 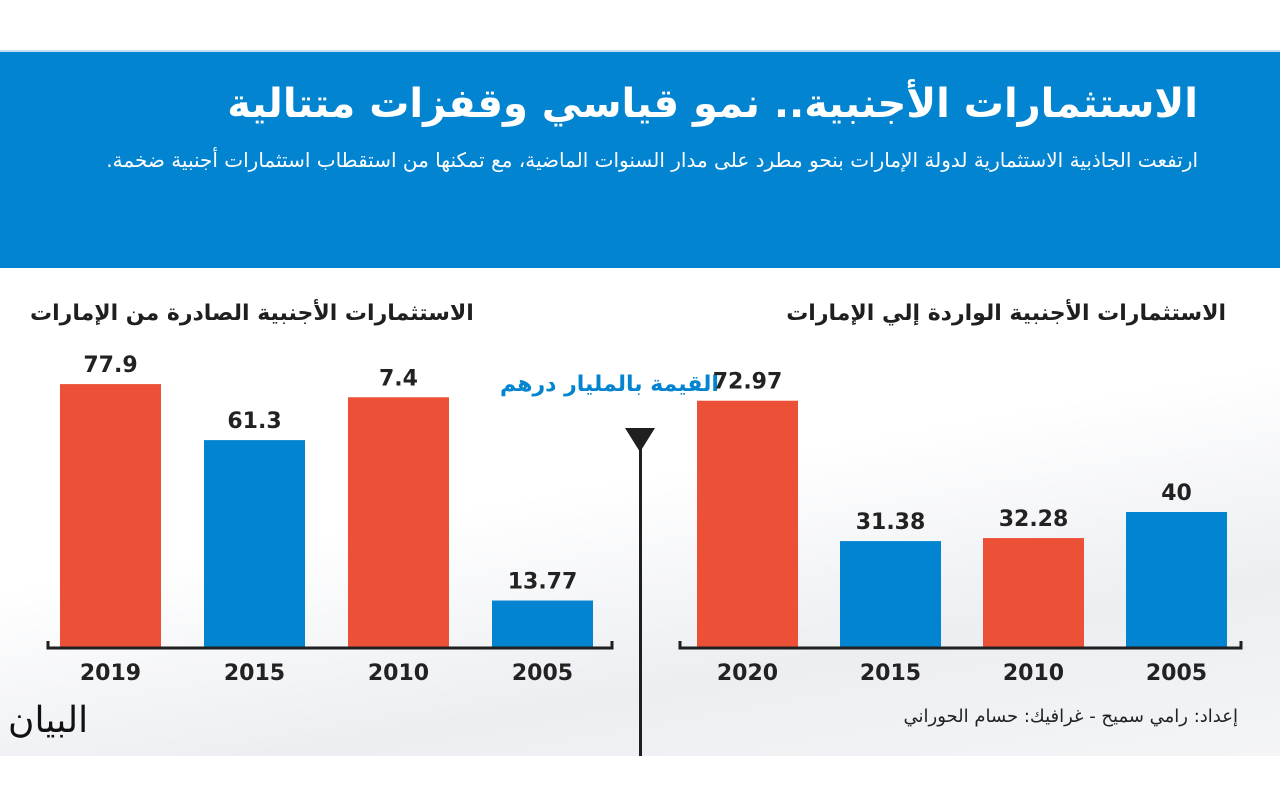 What do you see at coordinates (1070, 716) in the screenshot?
I see `credit-text: إعداد: رامي سميح - غرافيك: حسام الحوراني` at bounding box center [1070, 716].